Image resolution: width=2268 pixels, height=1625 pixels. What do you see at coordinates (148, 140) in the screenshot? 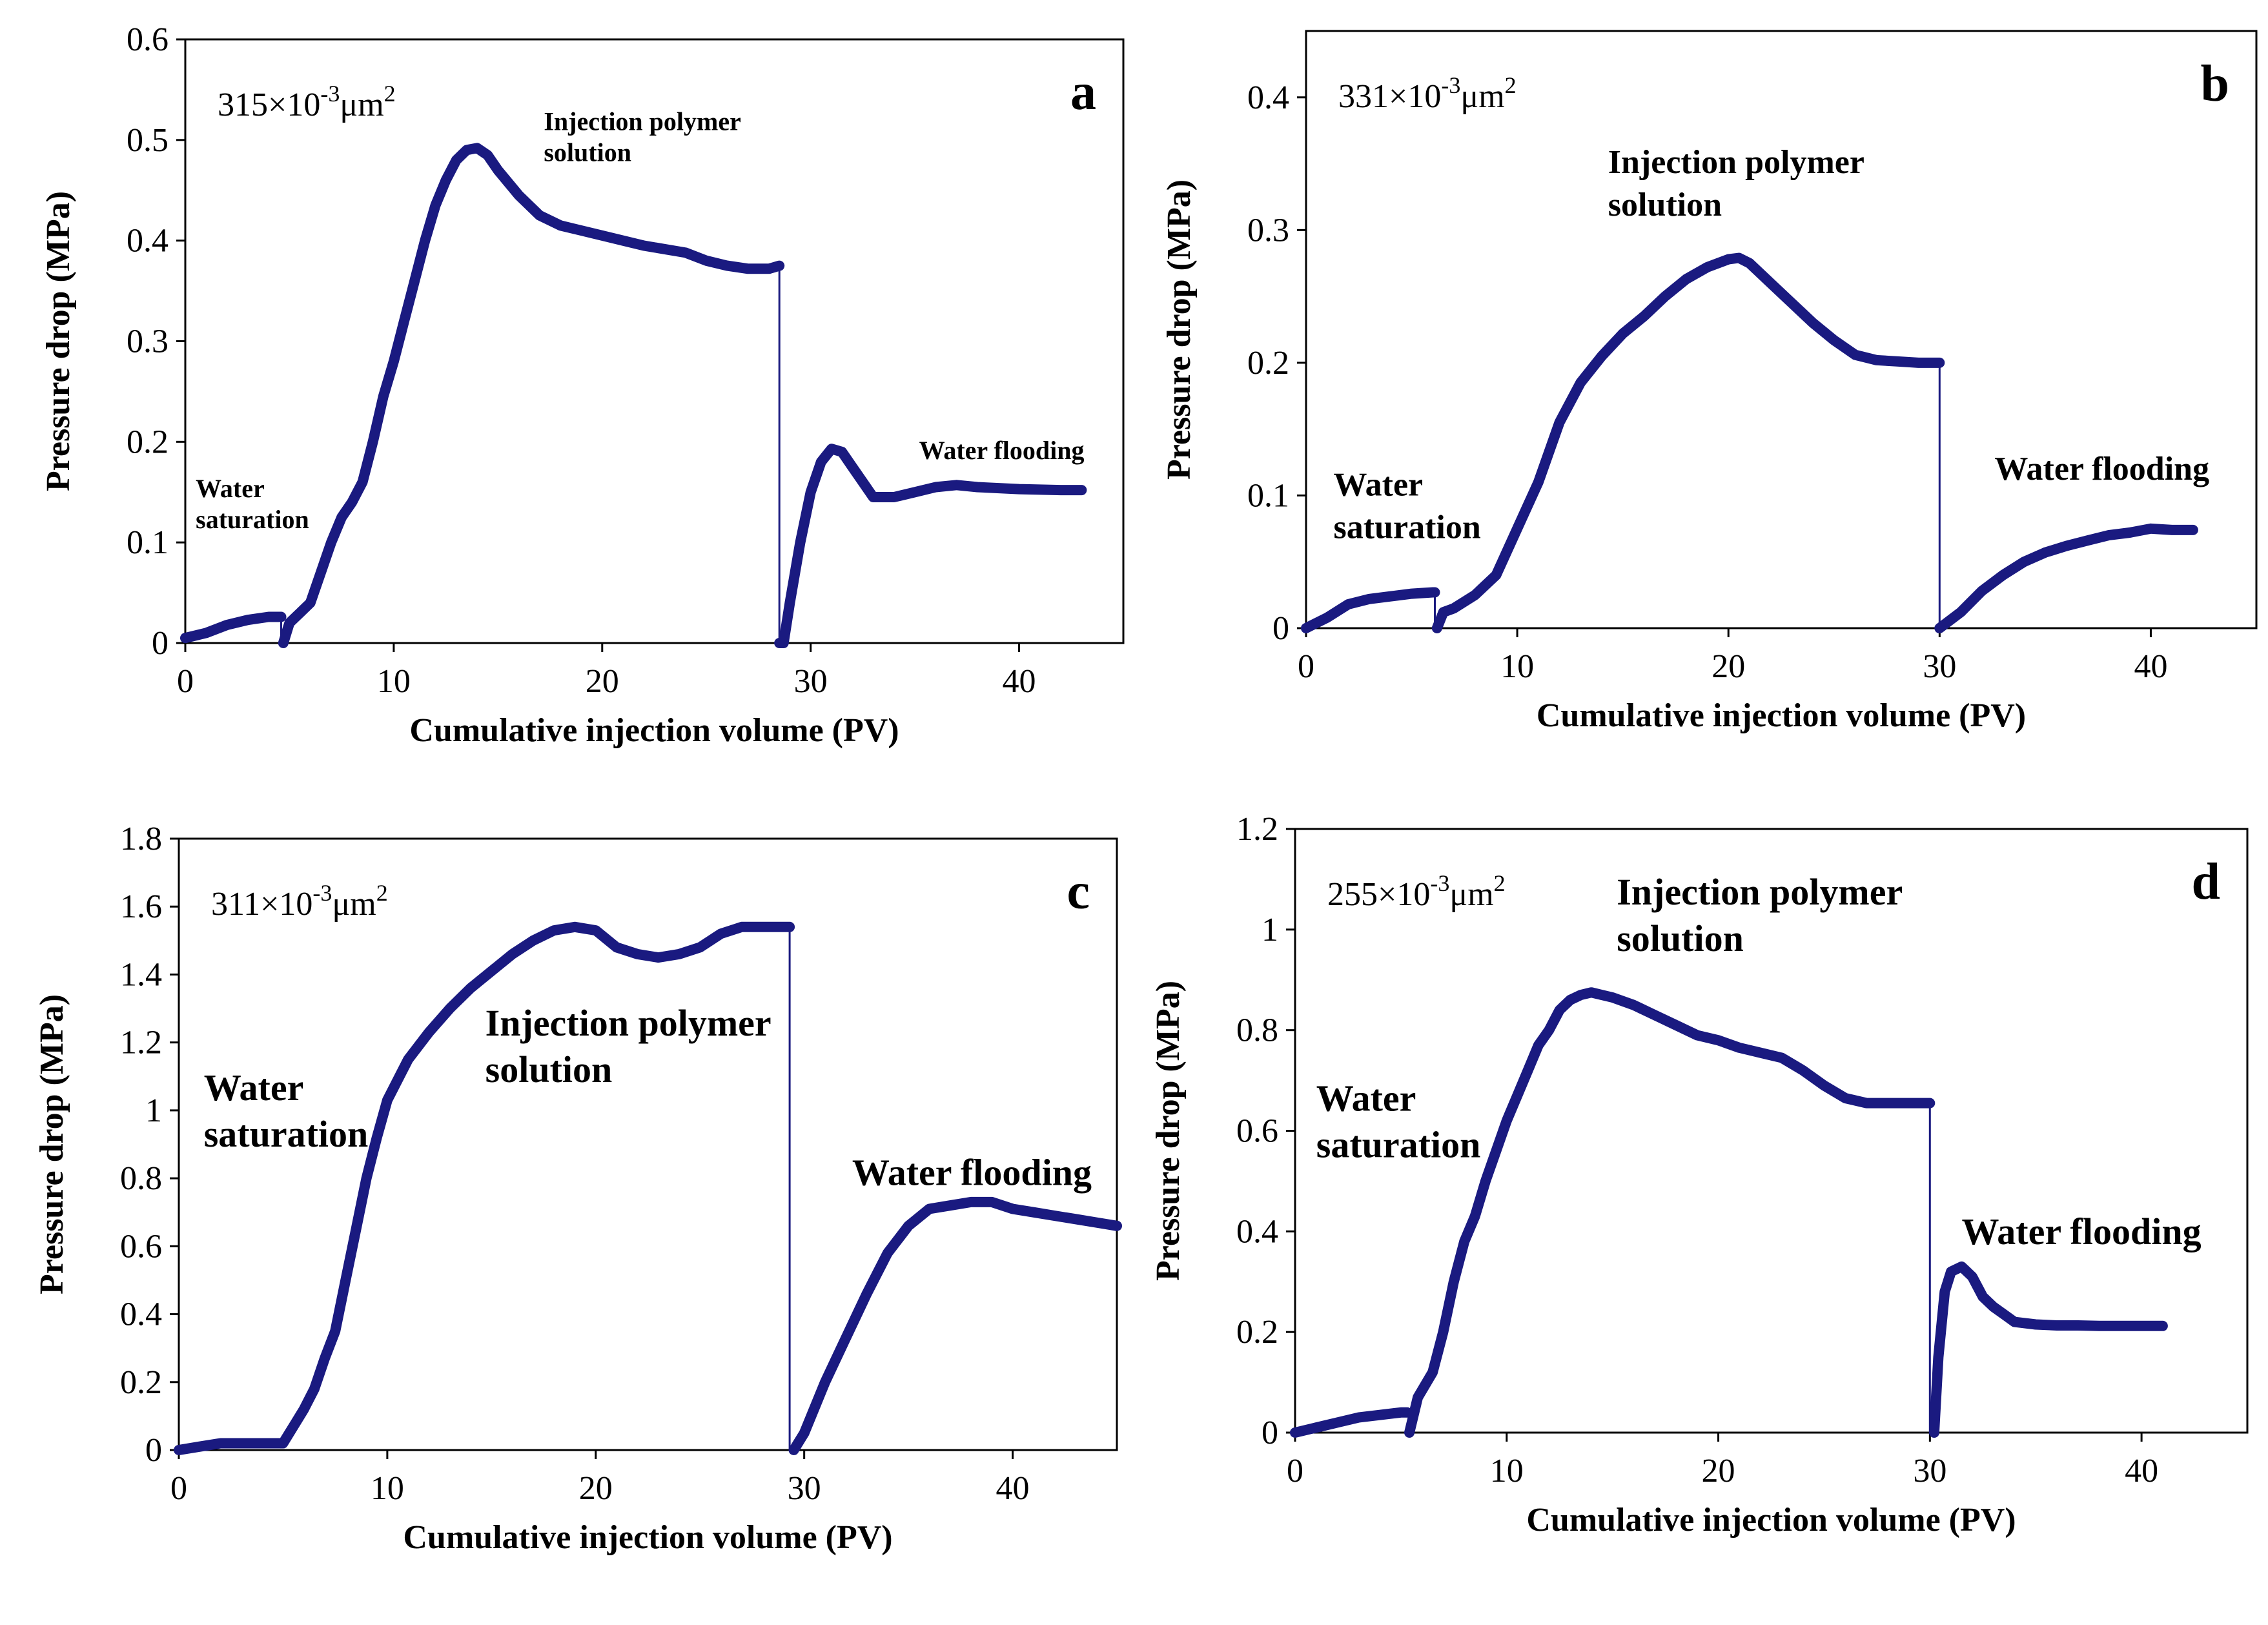
I see `y-tick-label: 0.5` at bounding box center [148, 140].